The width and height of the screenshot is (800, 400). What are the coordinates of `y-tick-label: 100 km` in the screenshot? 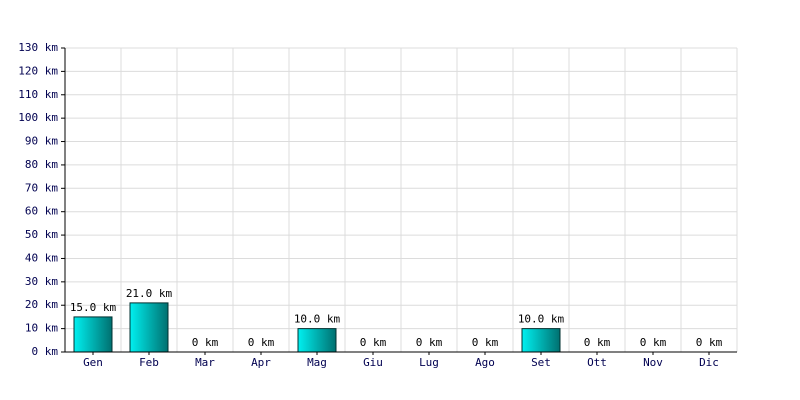 It's located at (38, 117).